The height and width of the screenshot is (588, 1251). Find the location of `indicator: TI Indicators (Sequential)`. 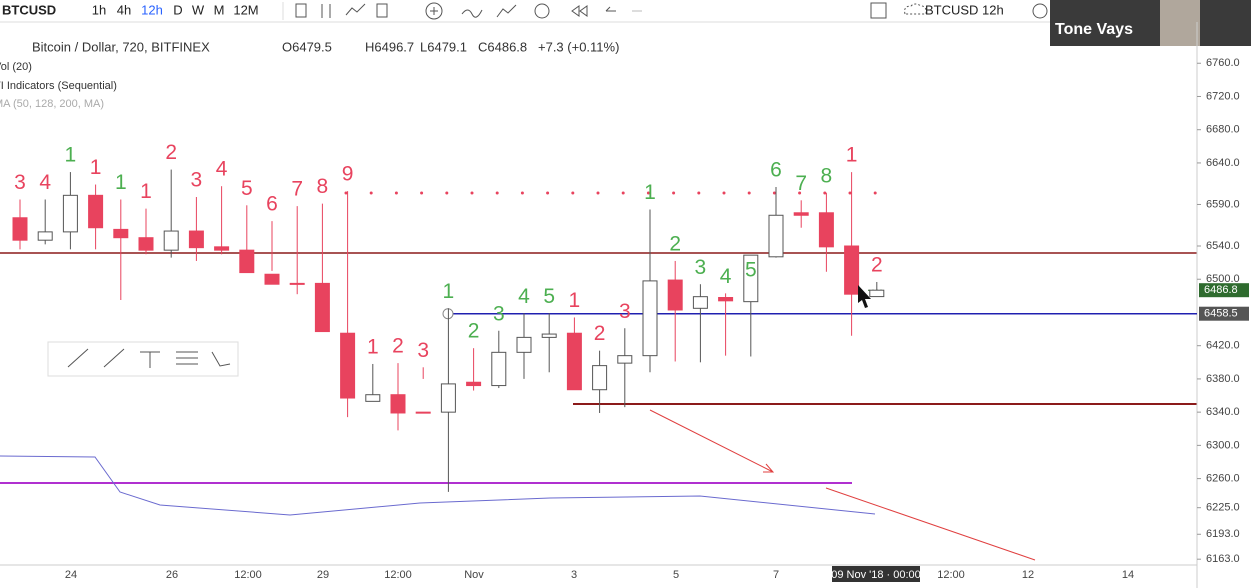

indicator: TI Indicators (Sequential) is located at coordinates (58, 86).